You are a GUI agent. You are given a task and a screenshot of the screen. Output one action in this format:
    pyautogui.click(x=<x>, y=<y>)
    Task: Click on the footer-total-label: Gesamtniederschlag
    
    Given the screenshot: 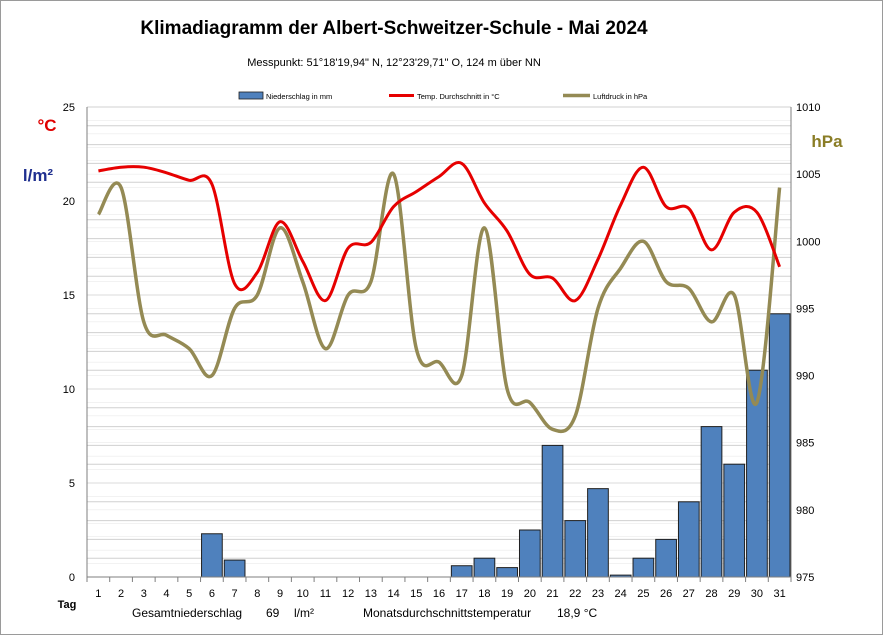 What is the action you would take?
    pyautogui.click(x=187, y=613)
    